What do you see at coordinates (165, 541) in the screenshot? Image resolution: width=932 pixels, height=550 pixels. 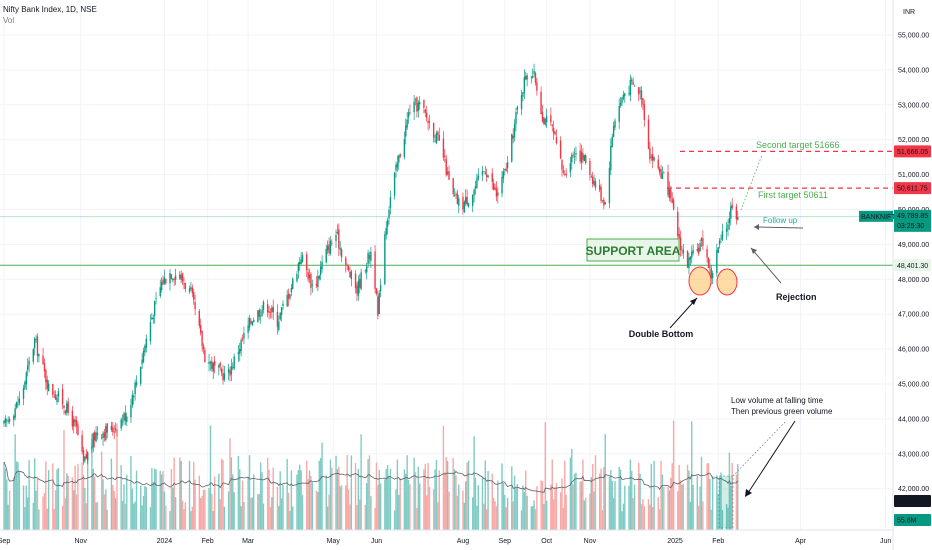 I see `x-tick-label: 2024` at bounding box center [165, 541].